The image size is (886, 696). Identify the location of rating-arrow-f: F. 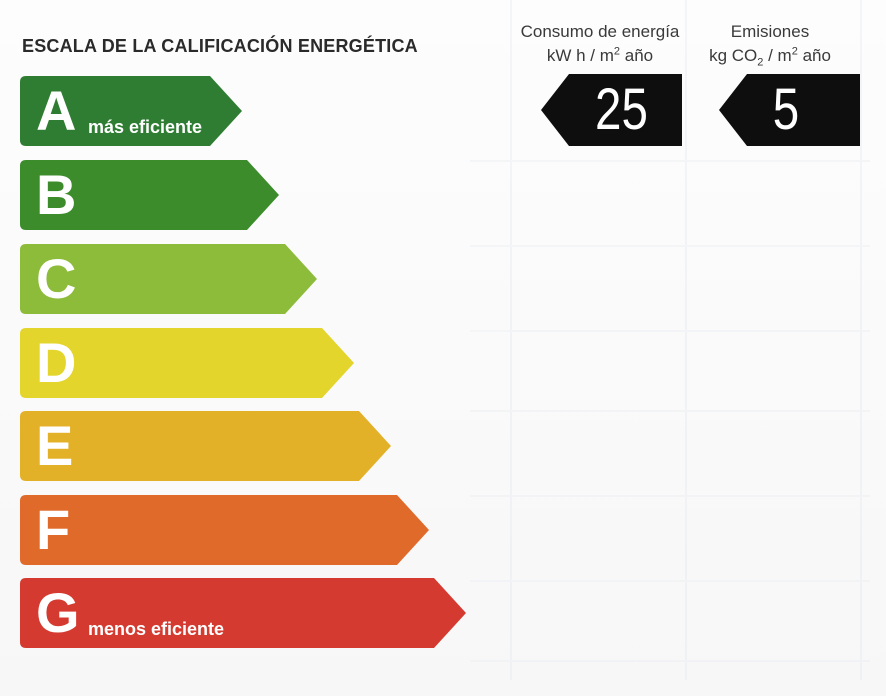
(224, 530).